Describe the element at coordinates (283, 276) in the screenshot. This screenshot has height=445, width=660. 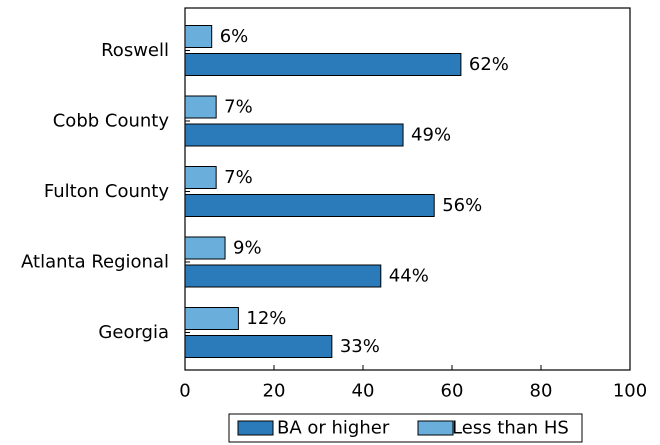
I see `bar-ba-or-higher-atlanta-regional` at that location.